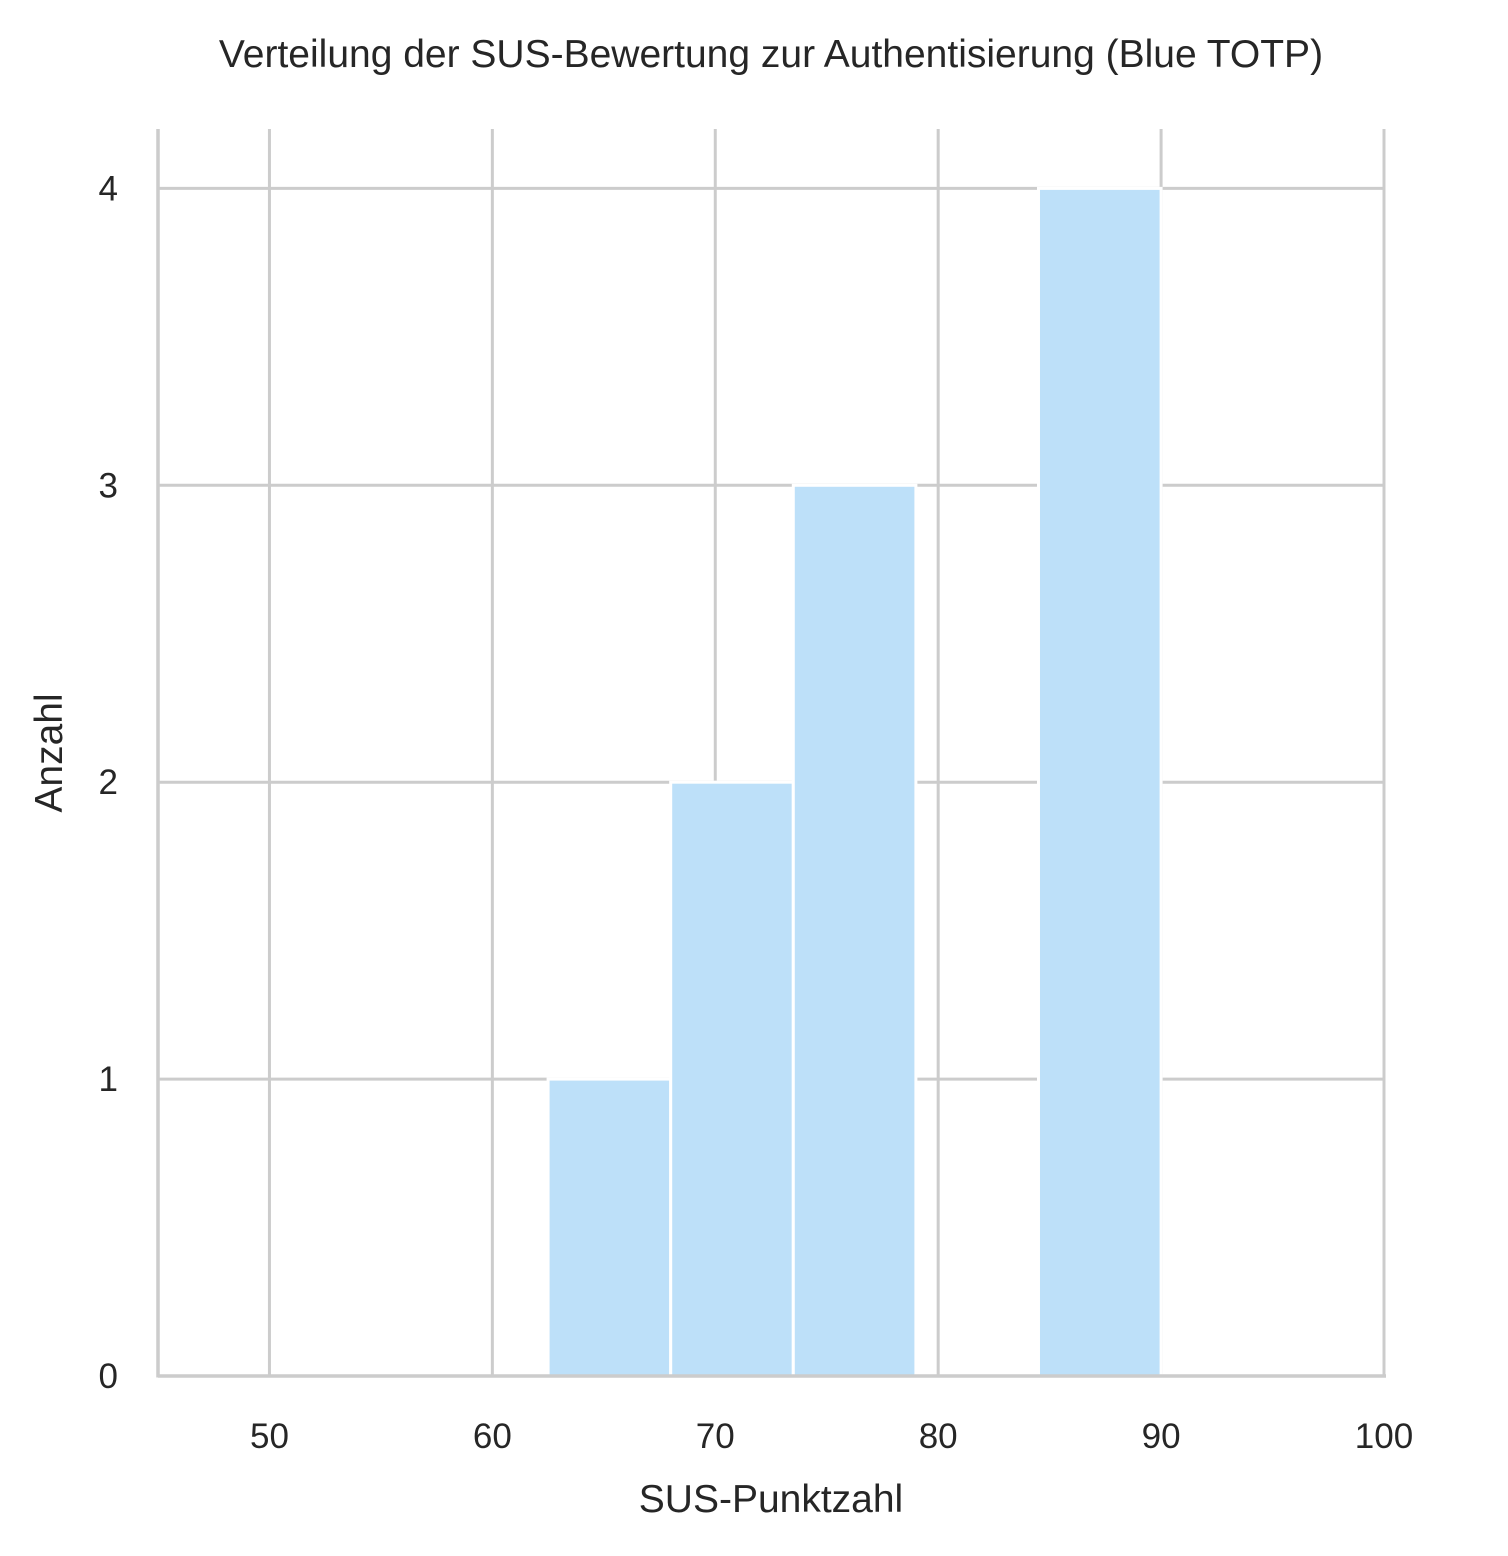 This screenshot has height=1556, width=1508. I want to click on x-tick-label: 50, so click(269, 1436).